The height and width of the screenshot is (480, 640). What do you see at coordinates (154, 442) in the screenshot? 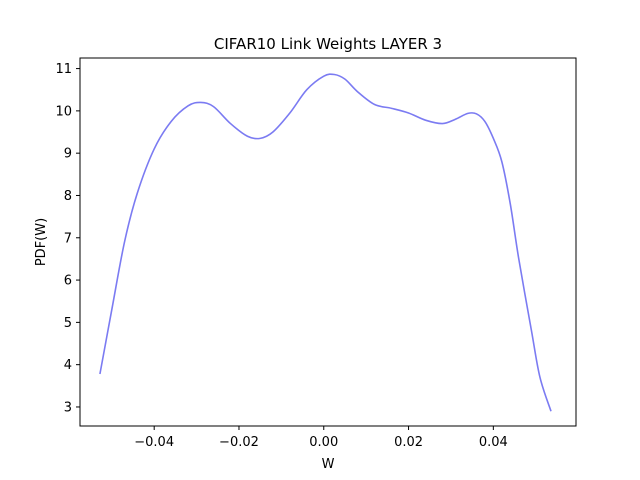
I see `x-tick-label: −0.04` at bounding box center [154, 442].